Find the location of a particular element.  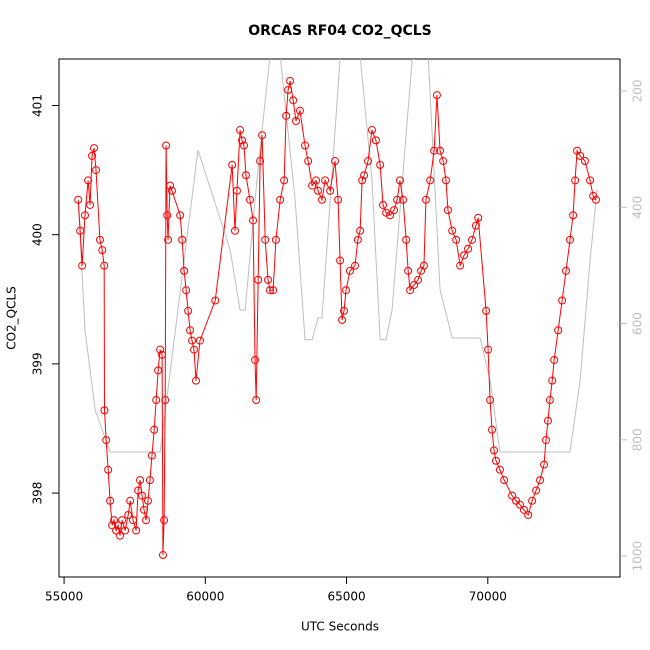

x-tick-label: 55000 is located at coordinates (64, 597).